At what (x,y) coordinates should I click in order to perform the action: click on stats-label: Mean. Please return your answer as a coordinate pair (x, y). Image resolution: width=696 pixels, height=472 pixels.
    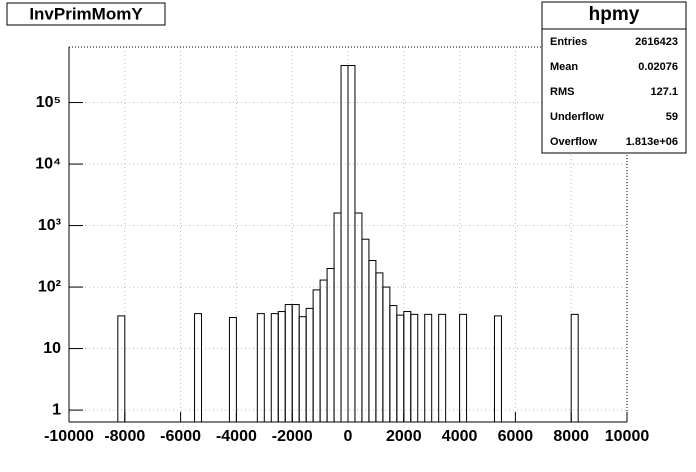
    Looking at the image, I should click on (564, 67).